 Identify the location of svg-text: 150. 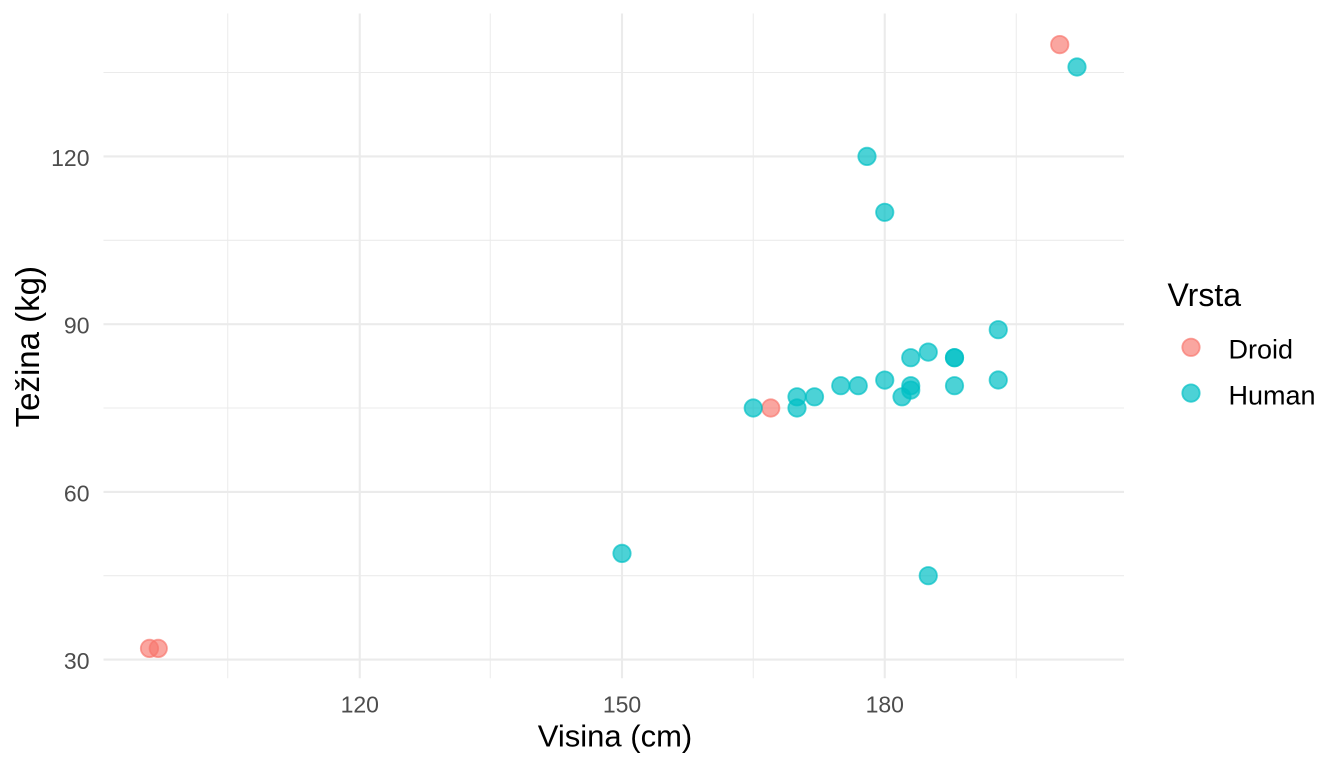
(622, 705).